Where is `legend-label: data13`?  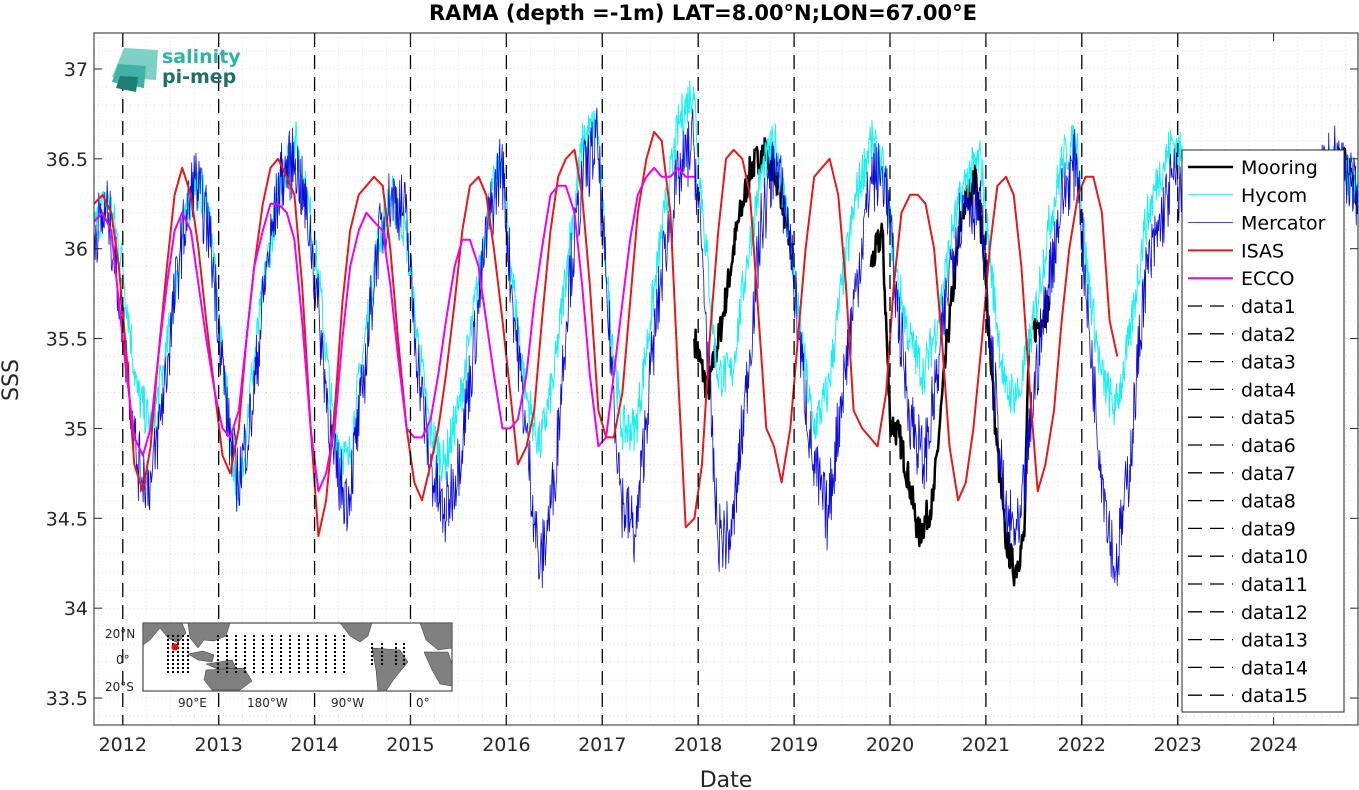
legend-label: data13 is located at coordinates (1274, 641).